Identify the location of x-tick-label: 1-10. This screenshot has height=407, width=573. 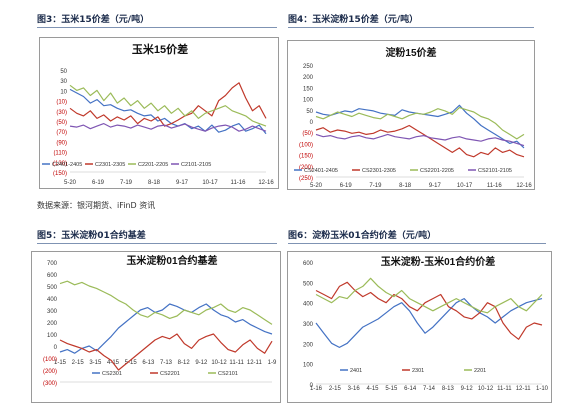
(542, 389).